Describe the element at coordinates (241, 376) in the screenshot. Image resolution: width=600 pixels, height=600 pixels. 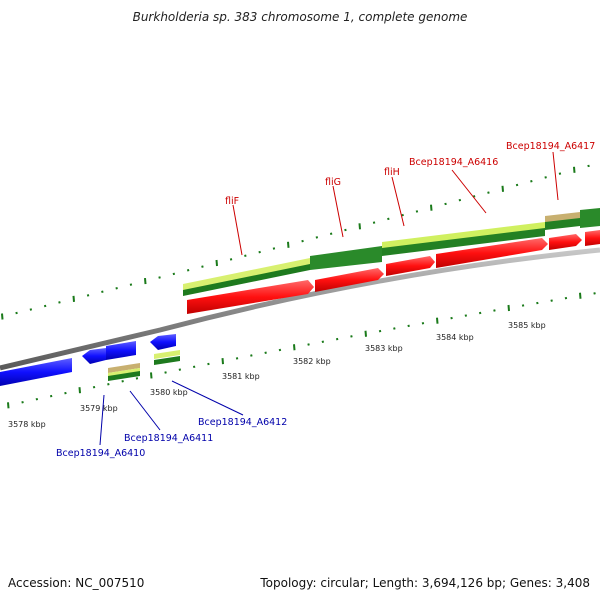
I see `kbp-label: 3581 kbp` at that location.